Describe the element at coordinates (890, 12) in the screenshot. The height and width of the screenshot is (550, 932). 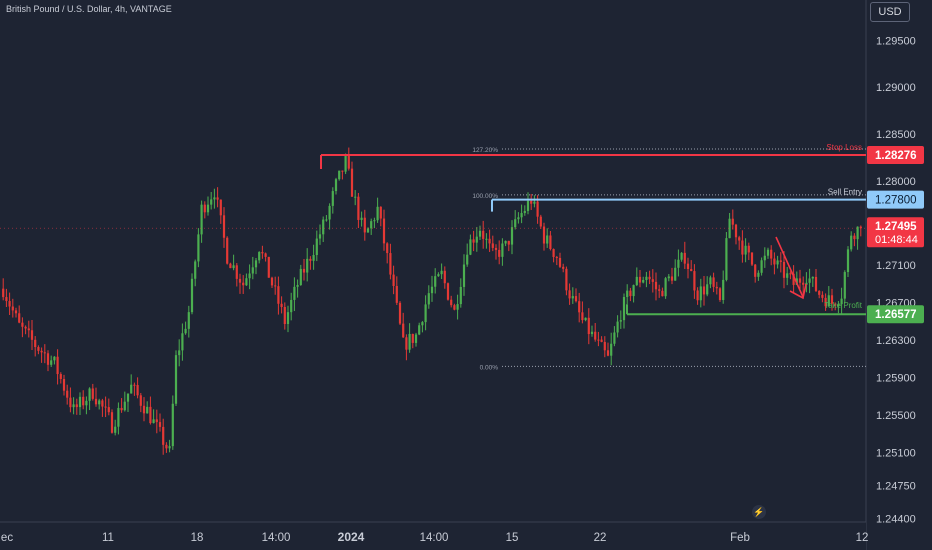
I see `currency-button: USD` at that location.